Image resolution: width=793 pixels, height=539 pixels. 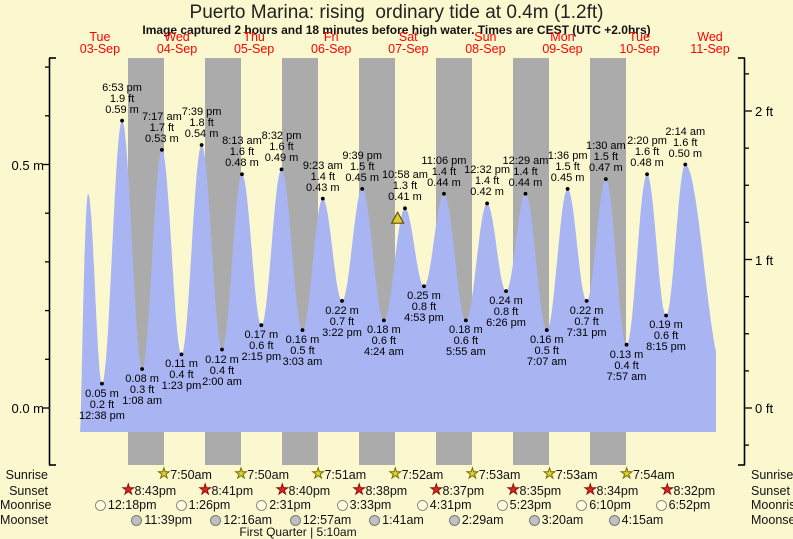 What do you see at coordinates (132, 505) in the screenshot?
I see `moonrise-time: 12:18pm` at bounding box center [132, 505].